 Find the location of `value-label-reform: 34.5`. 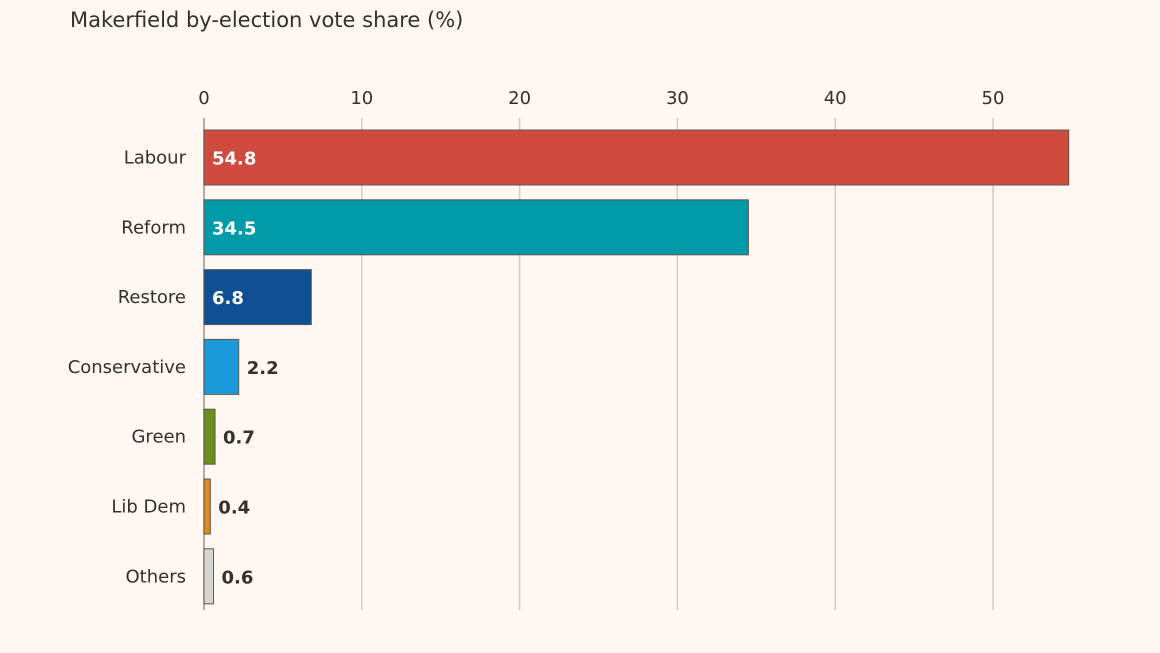

value-label-reform: 34.5 is located at coordinates (234, 228).